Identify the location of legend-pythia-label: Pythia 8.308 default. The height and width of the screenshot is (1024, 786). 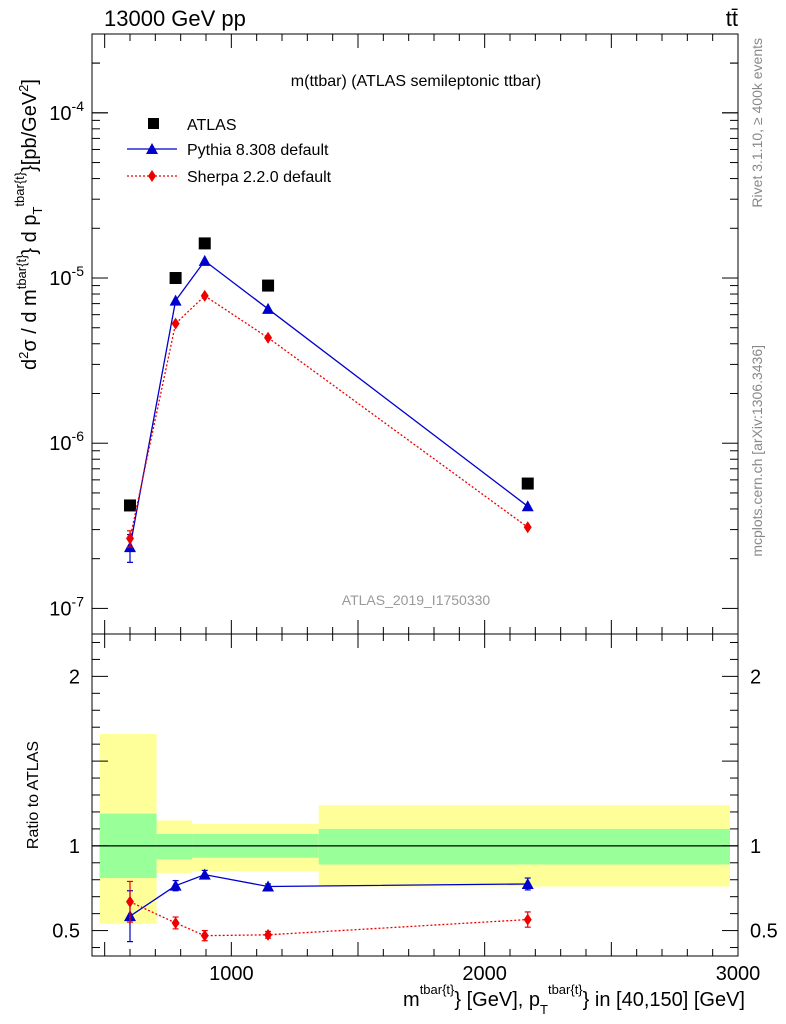
(258, 150).